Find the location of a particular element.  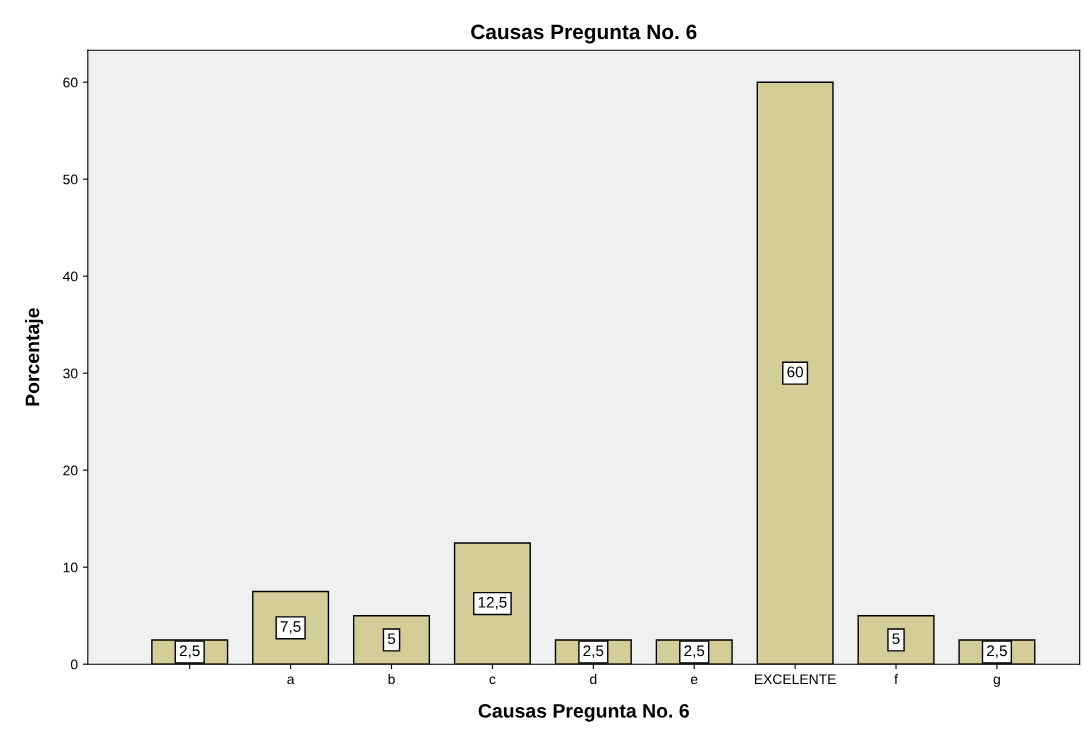

y-tick-label: 10 is located at coordinates (70, 567).